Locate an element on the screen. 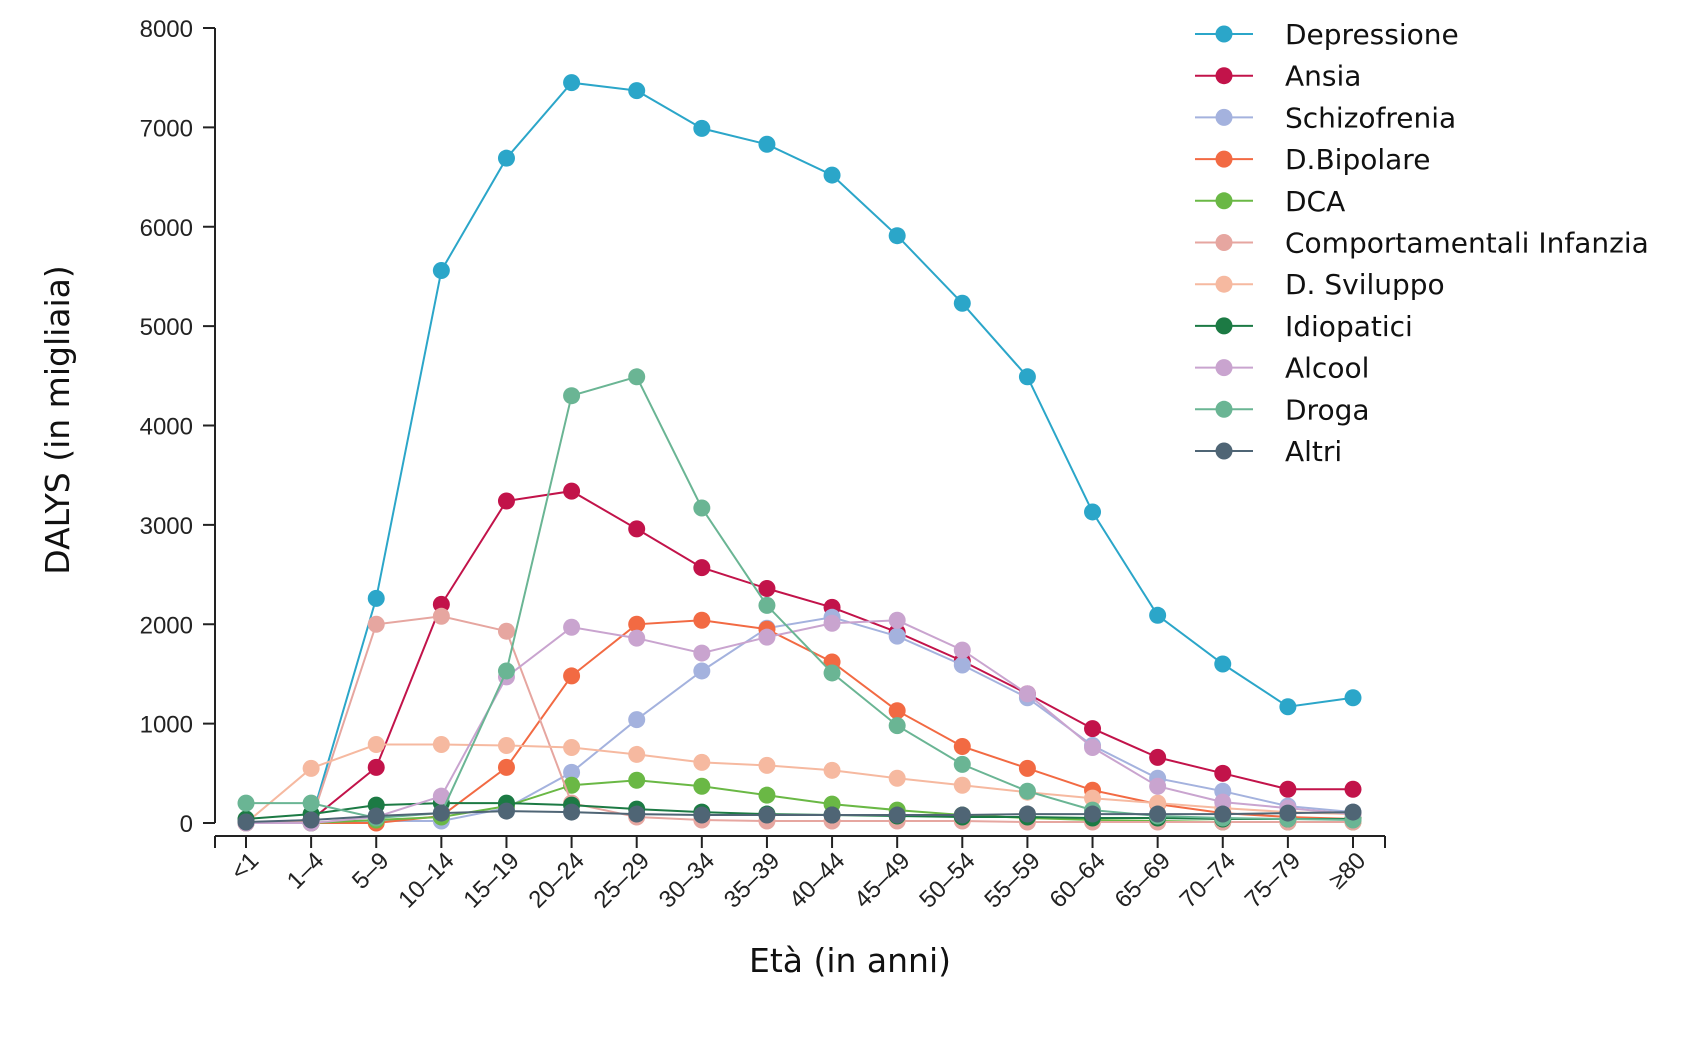 Image resolution: width=1686 pixels, height=1056 pixels. y-tick-label: 4000 is located at coordinates (166, 427).